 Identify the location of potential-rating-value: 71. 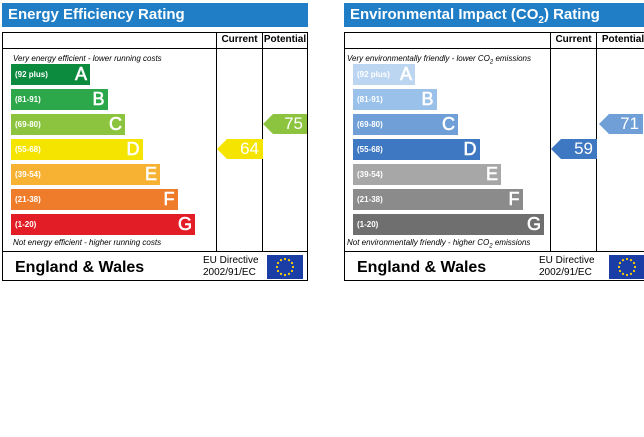
(629, 123).